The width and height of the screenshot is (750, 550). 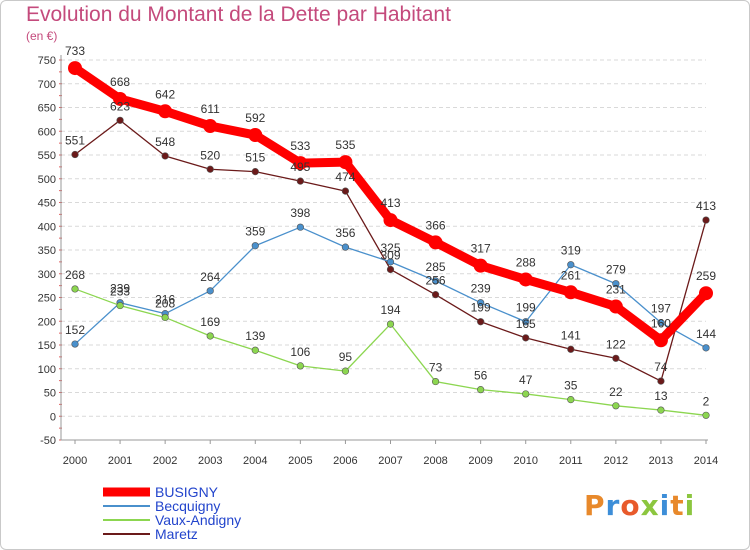 What do you see at coordinates (255, 232) in the screenshot?
I see `data-label: 359` at bounding box center [255, 232].